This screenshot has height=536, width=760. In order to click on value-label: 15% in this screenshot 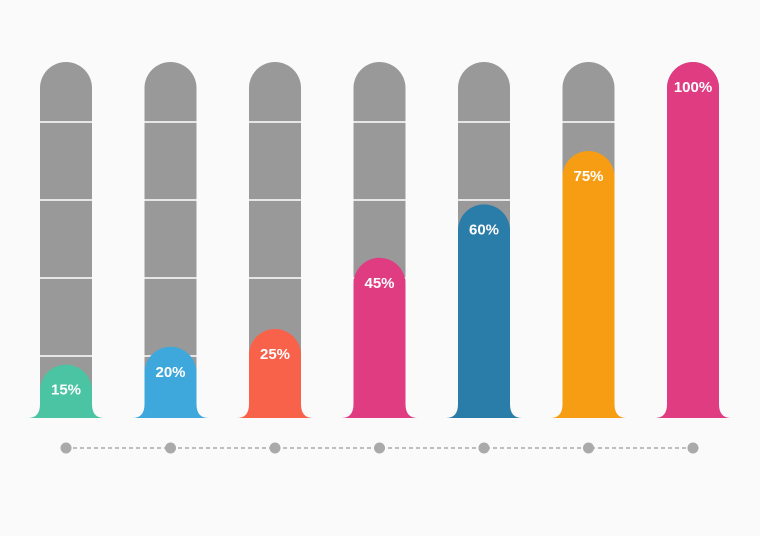, I will do `click(66, 390)`.